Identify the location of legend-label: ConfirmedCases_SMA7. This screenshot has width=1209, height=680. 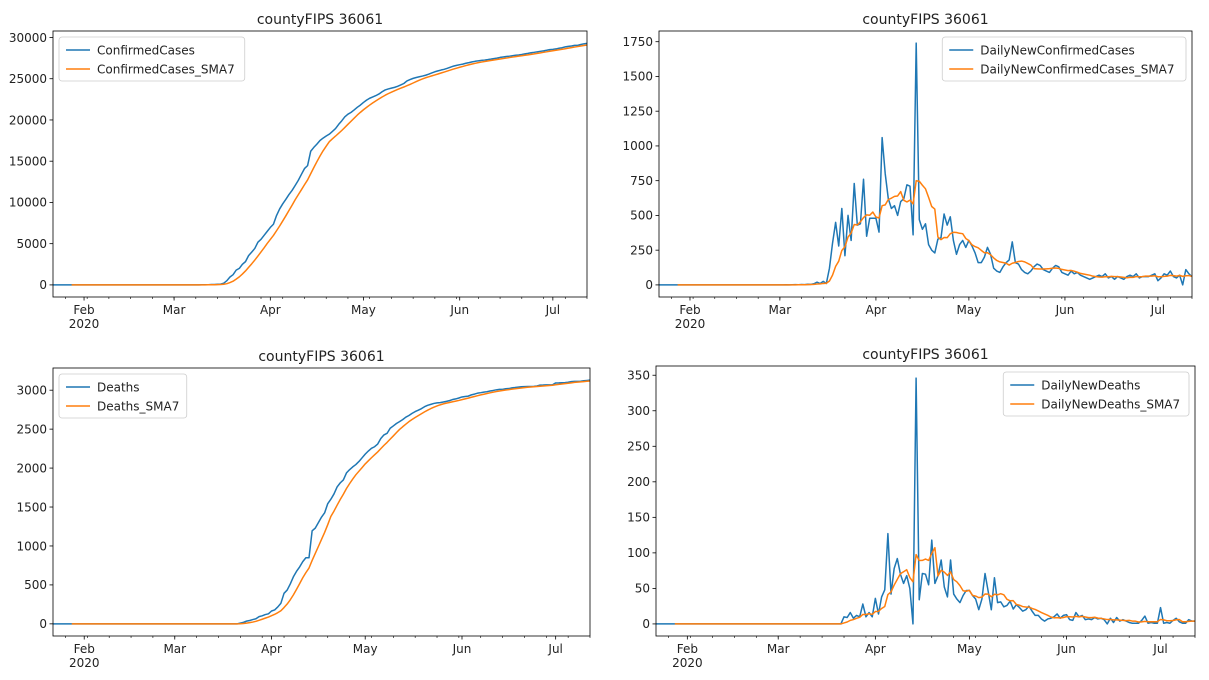
(166, 69).